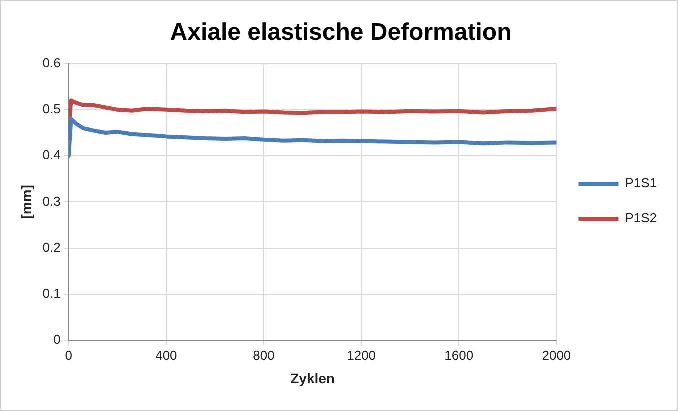 The image size is (678, 411). Describe the element at coordinates (51, 62) in the screenshot. I see `y-tick-label: 0.6` at that location.